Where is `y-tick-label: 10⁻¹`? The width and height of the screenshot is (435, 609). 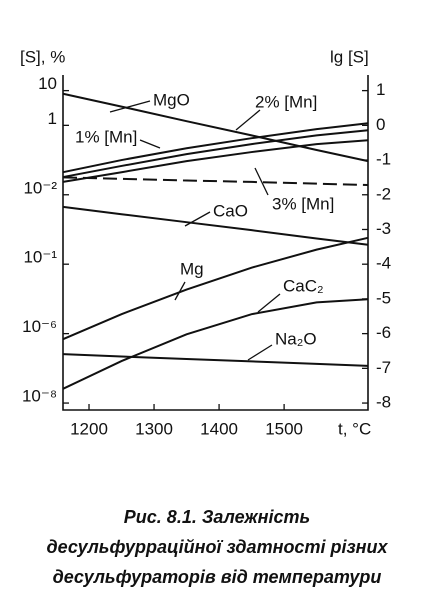
y-tick-label: 10⁻¹ is located at coordinates (40, 257).